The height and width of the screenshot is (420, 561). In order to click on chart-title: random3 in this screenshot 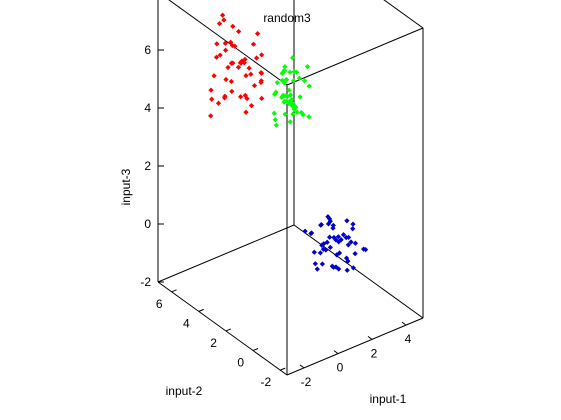, I will do `click(287, 18)`.